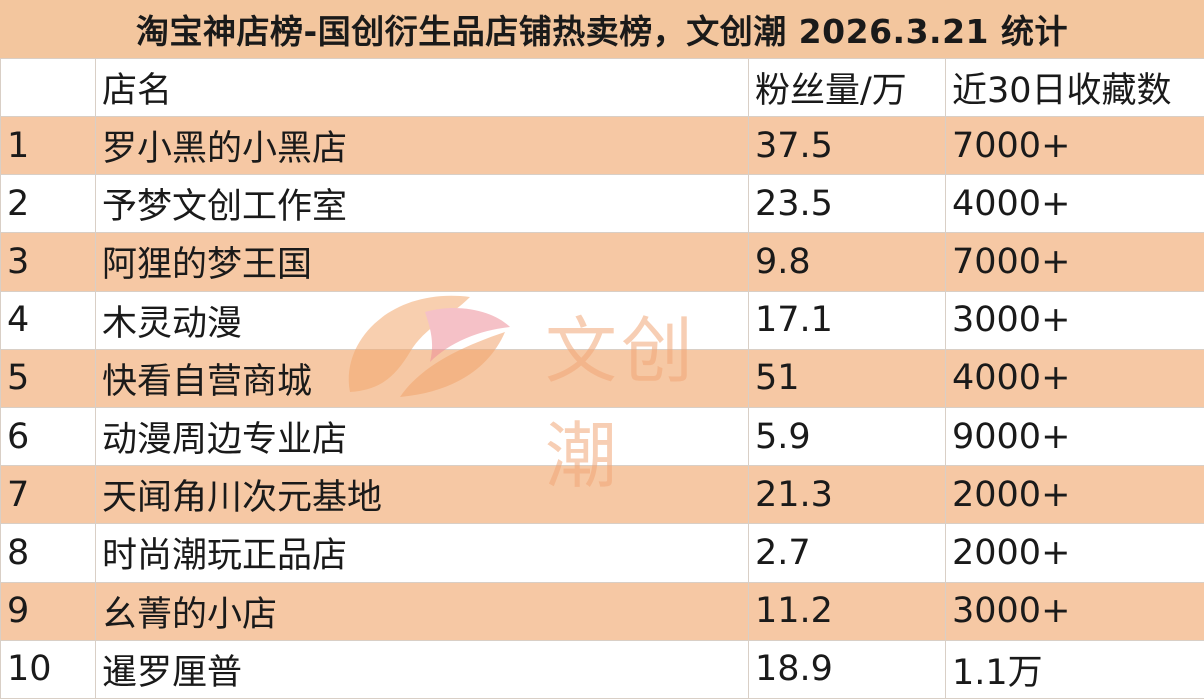  I want to click on rank-cell: 4, so click(48, 320).